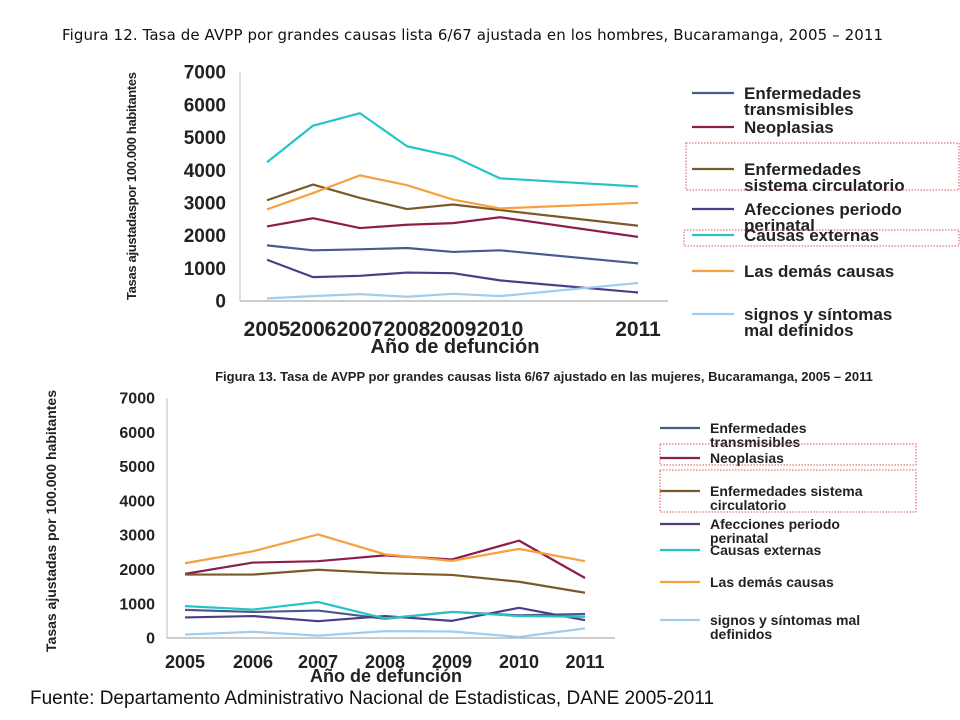 This screenshot has height=720, width=960. Describe the element at coordinates (131, 186) in the screenshot. I see `chart12-y-axis-title: Tasas ajustadaspor 100.000 habitantes` at that location.